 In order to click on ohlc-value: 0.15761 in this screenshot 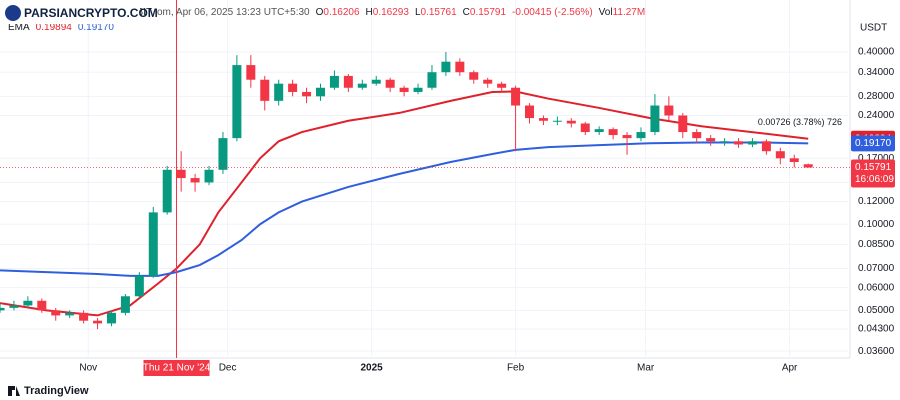, I will do `click(439, 12)`.